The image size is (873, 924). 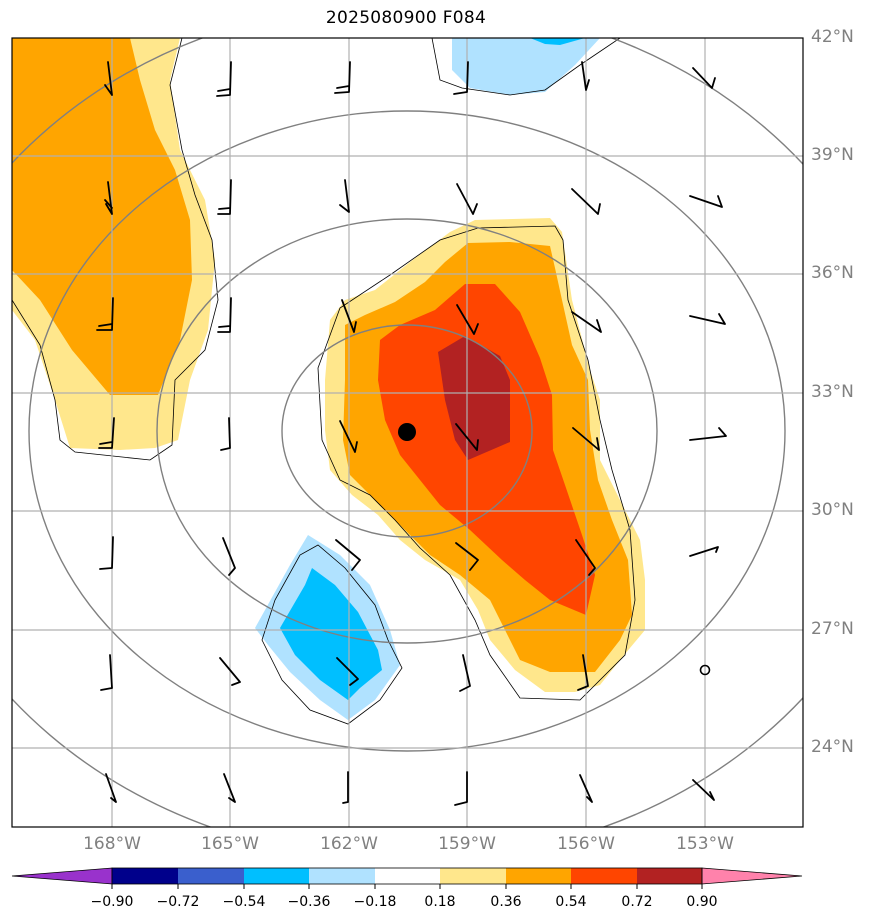 I want to click on lon-label: 162°W, so click(x=349, y=844).